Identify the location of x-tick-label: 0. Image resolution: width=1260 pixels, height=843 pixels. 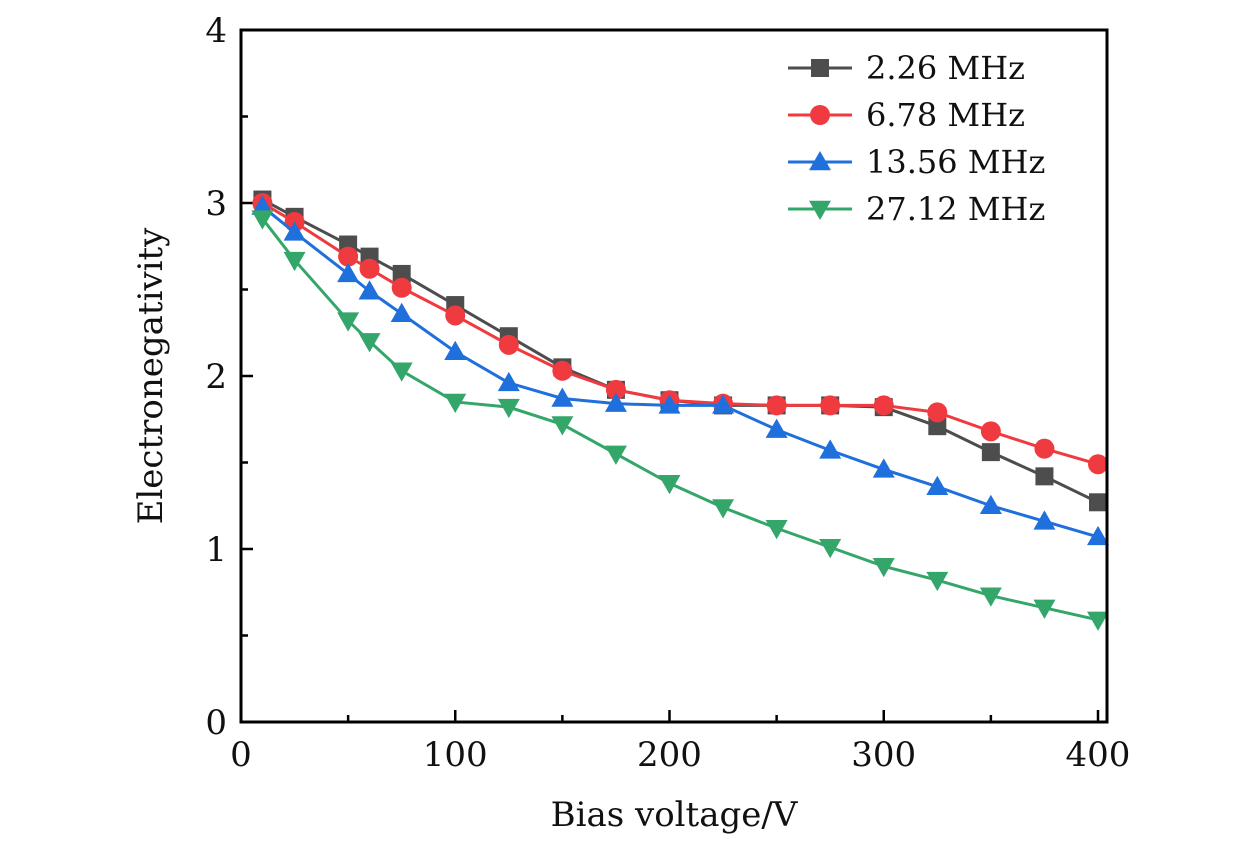
(241, 755).